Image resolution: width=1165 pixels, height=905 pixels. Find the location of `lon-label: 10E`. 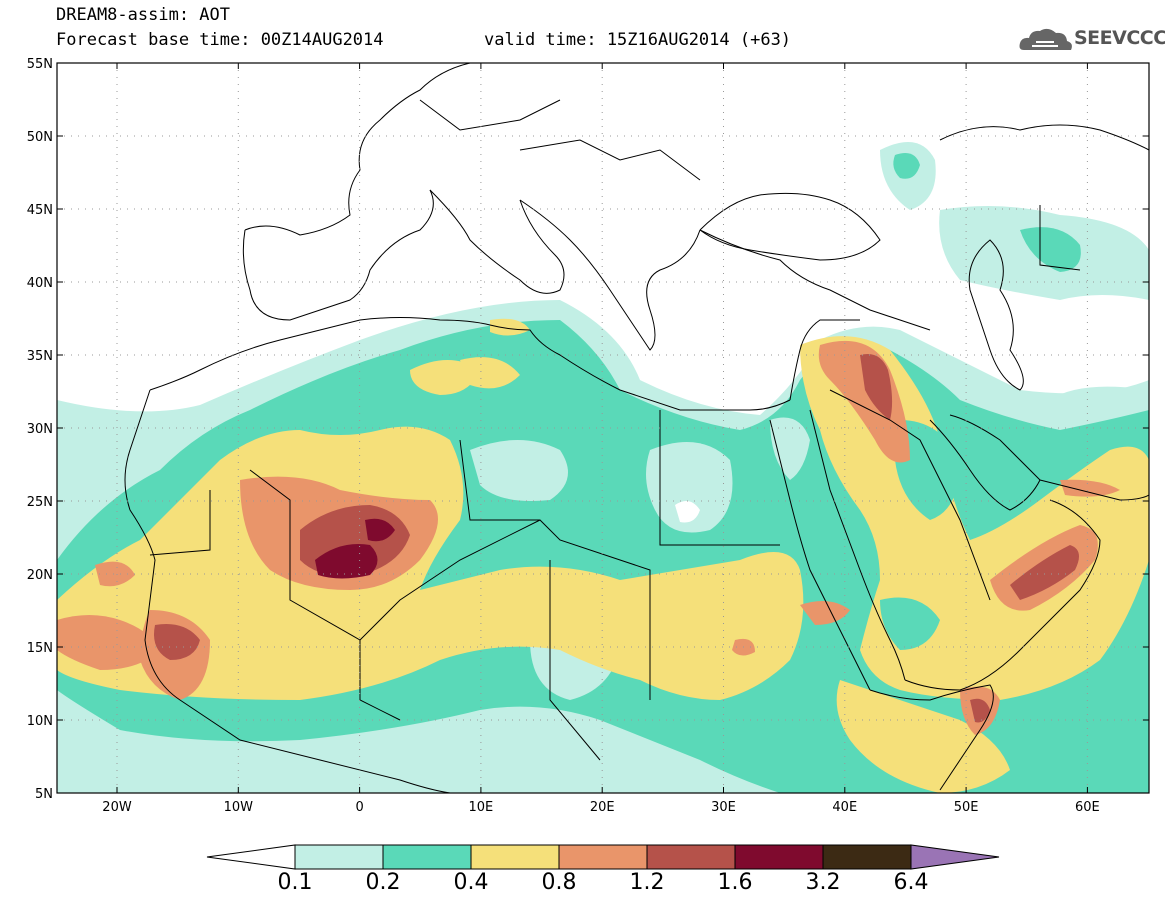

lon-label: 10E is located at coordinates (481, 807).